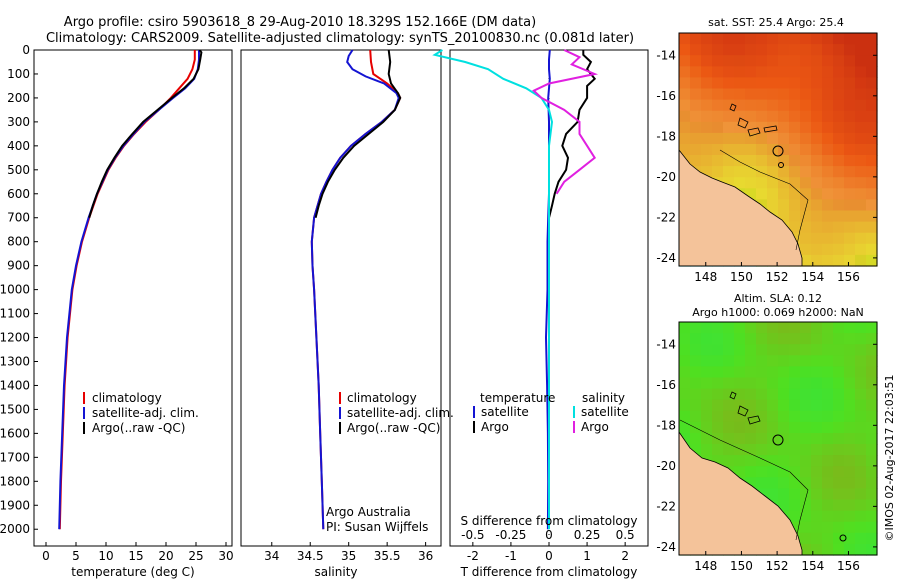 The image size is (900, 580). Describe the element at coordinates (473, 556) in the screenshot. I see `x-tick-label: -2` at that location.